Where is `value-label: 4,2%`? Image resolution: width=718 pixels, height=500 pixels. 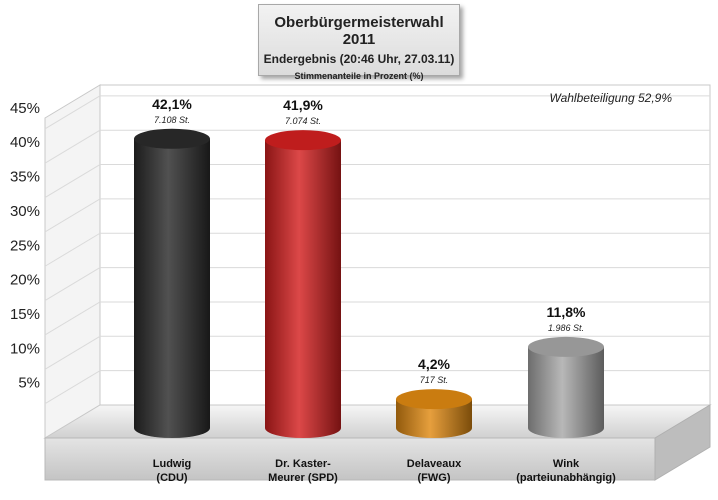
value-label: 4,2% is located at coordinates (434, 364).